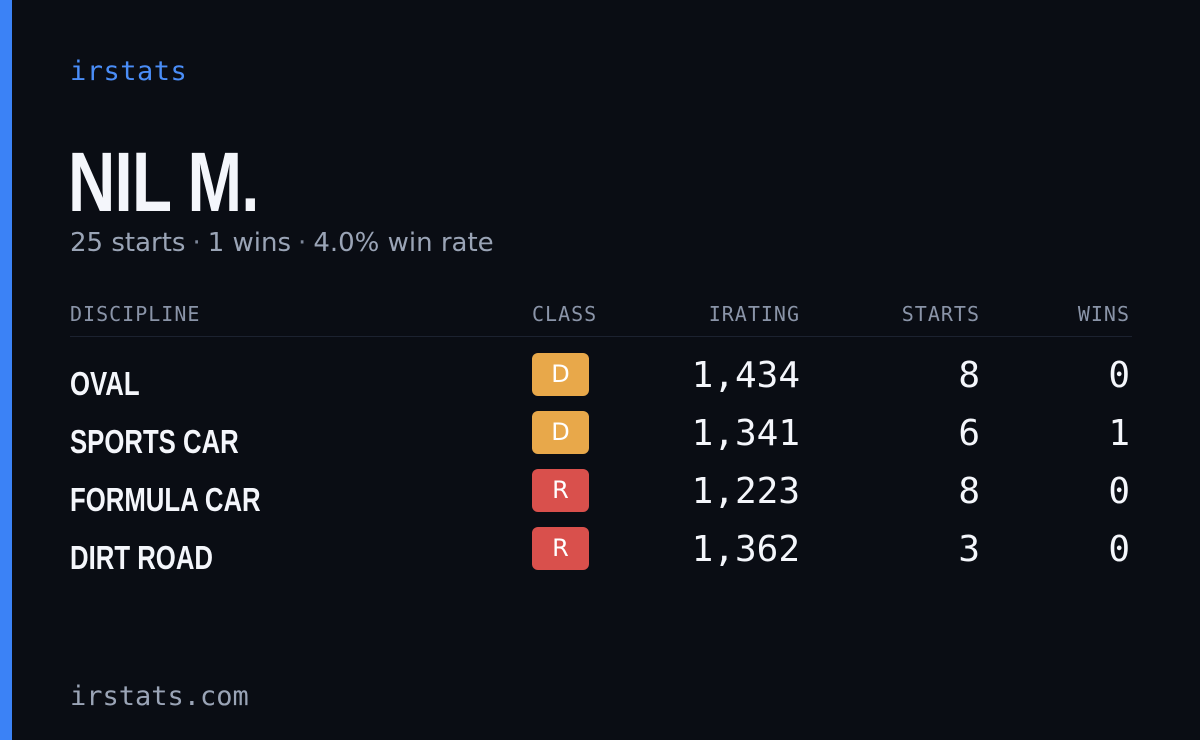 The image size is (1200, 740). I want to click on table-row: SPORTS CAR D 1,341 6 1, so click(601, 440).